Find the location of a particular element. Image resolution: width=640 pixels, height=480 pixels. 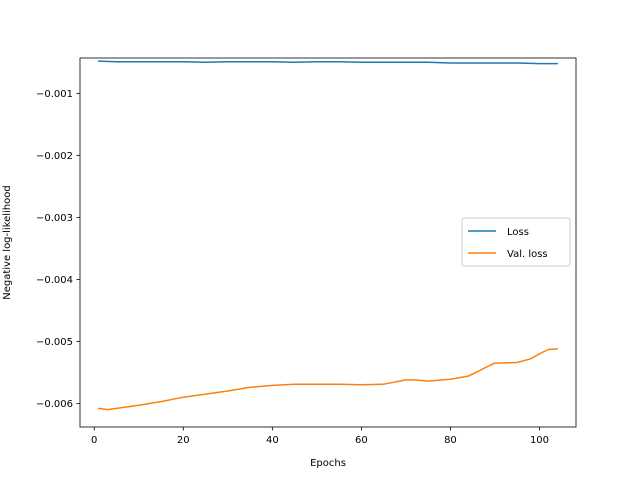

y-tick-label: −0.004 is located at coordinates (54, 280).